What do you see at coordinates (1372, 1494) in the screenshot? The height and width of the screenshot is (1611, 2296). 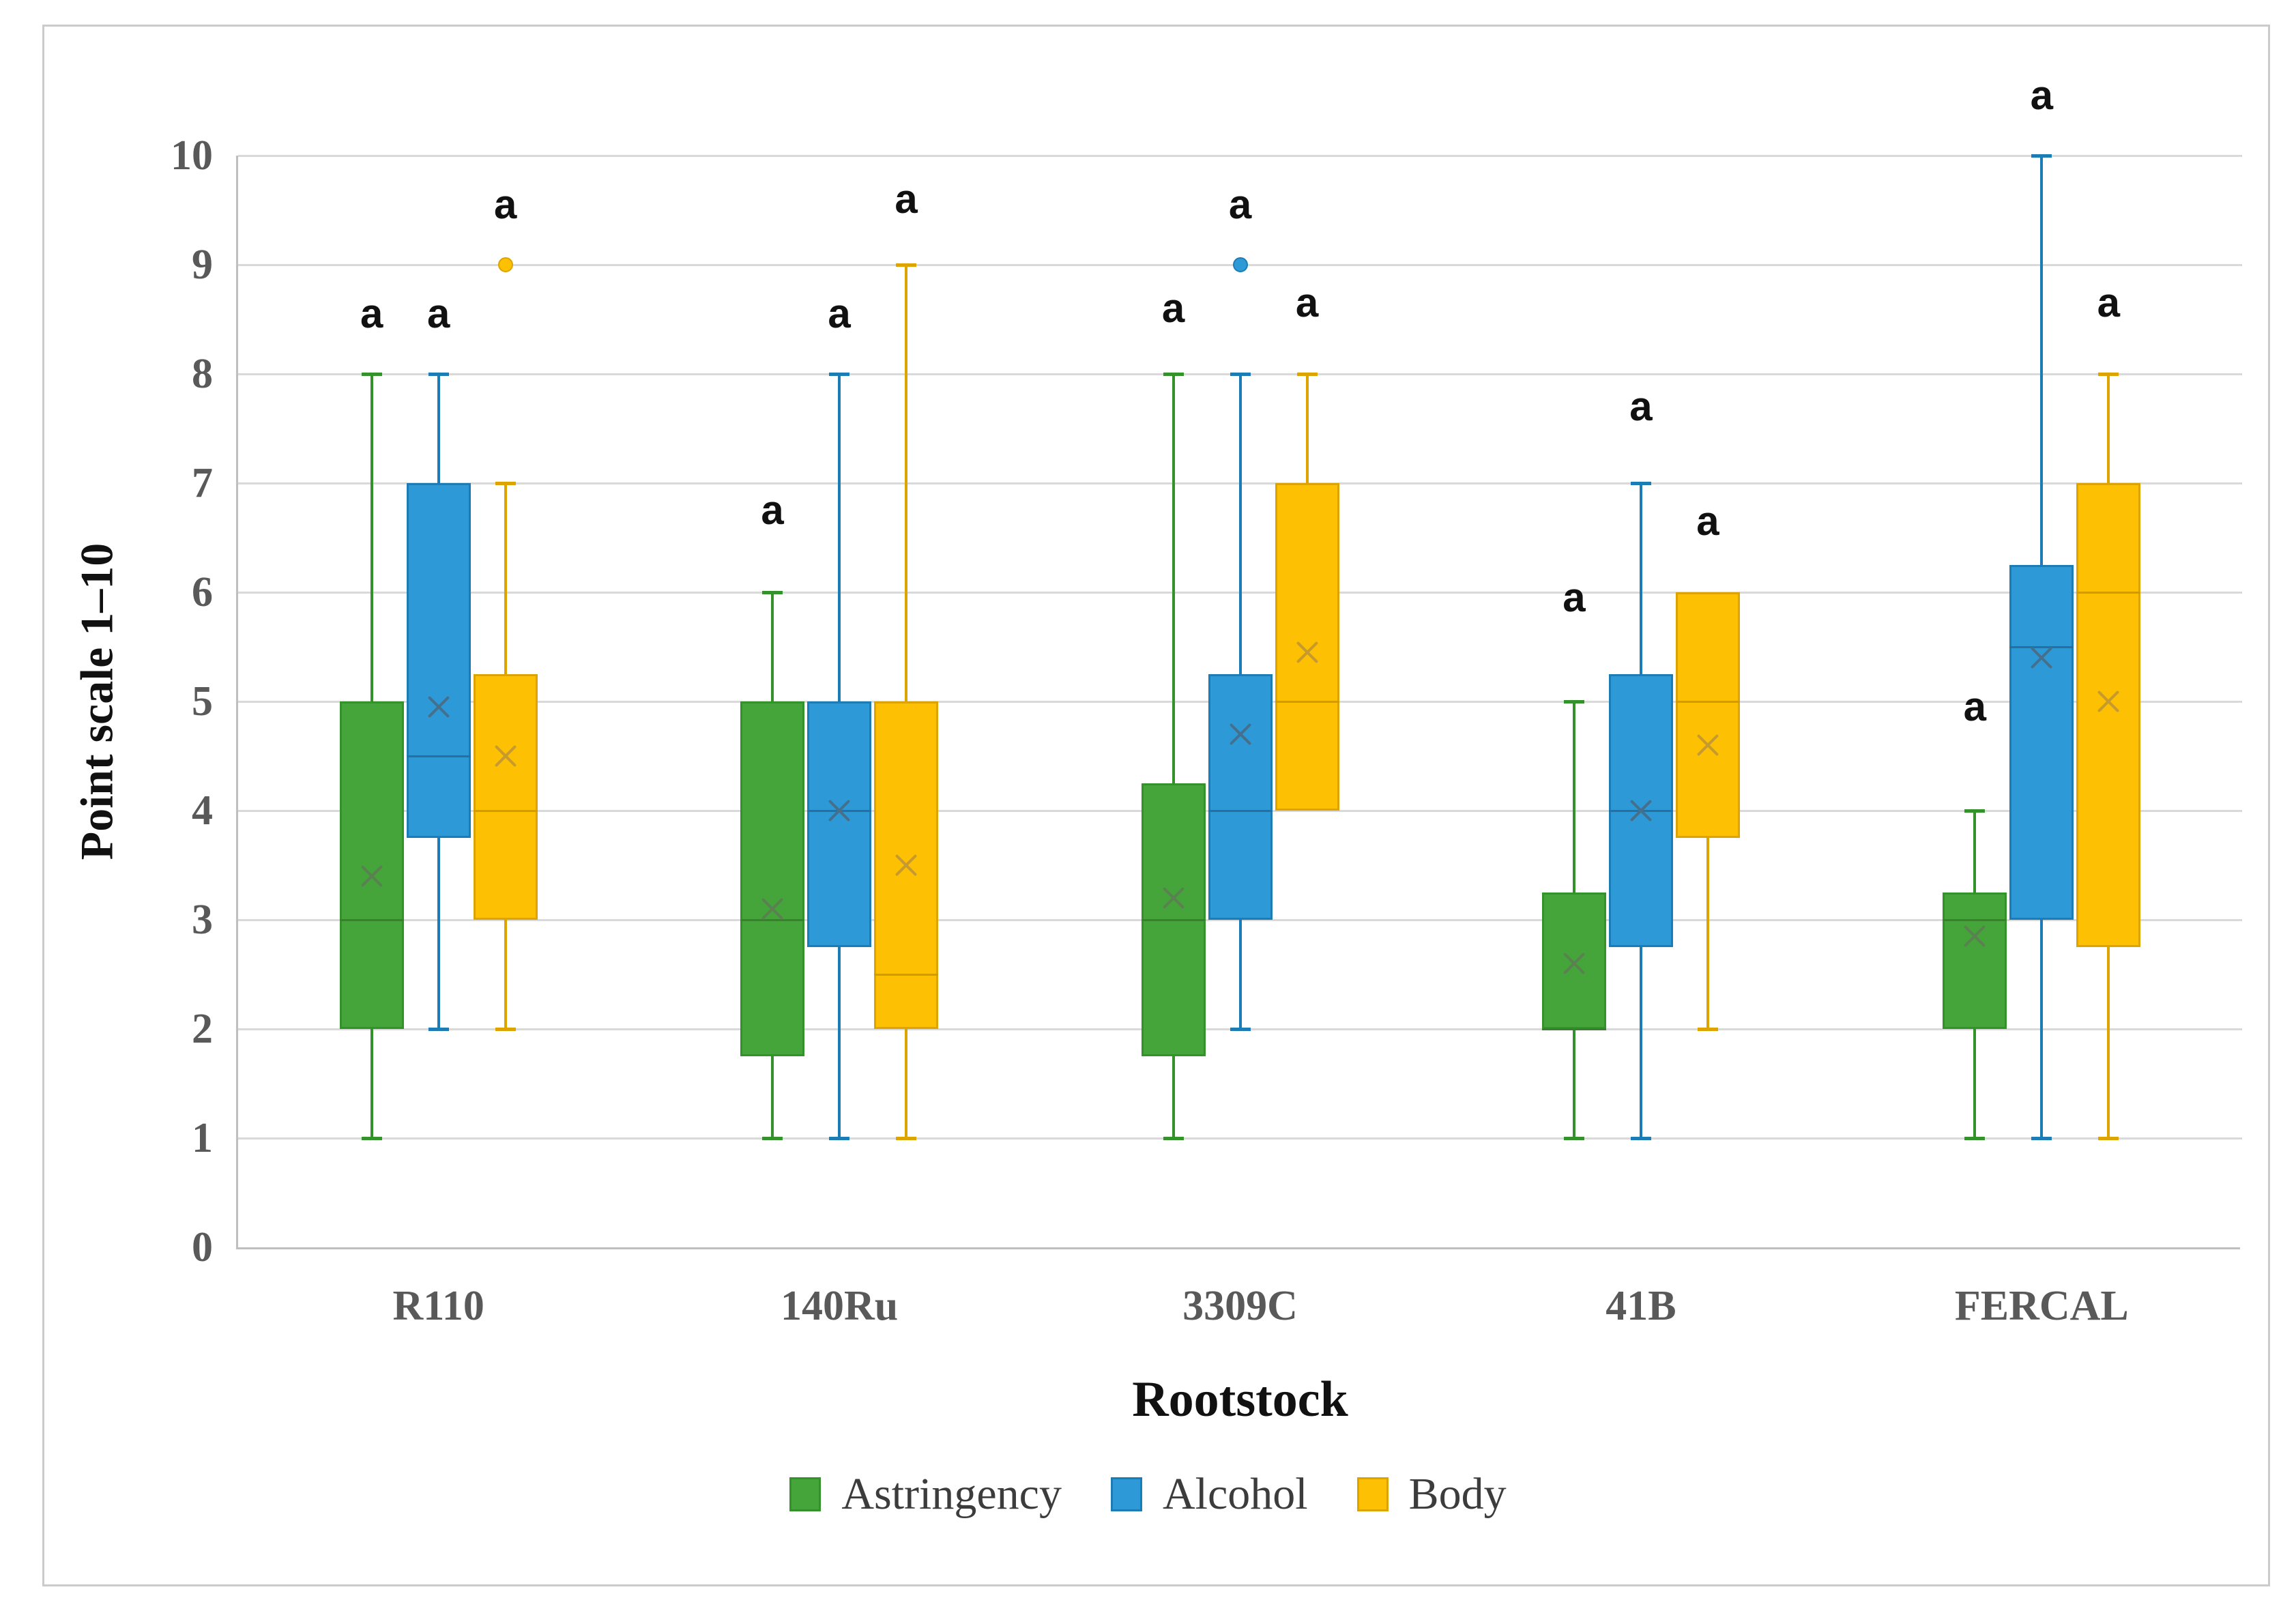 I see `legend-swatch-body` at bounding box center [1372, 1494].